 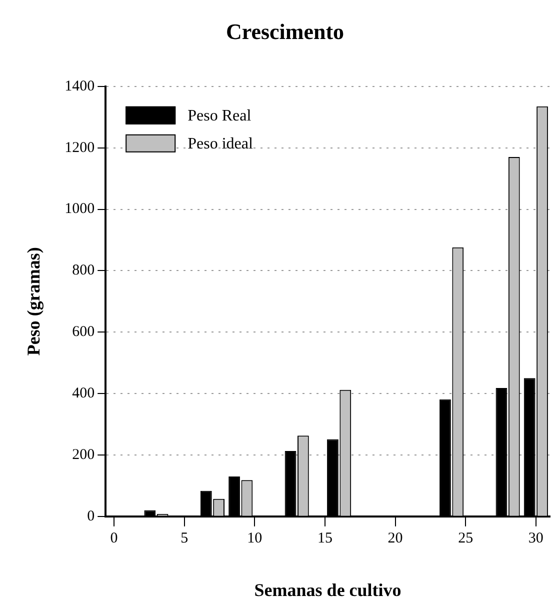 What do you see at coordinates (328, 590) in the screenshot?
I see `x-axis-title: Semanas de cultivo` at bounding box center [328, 590].